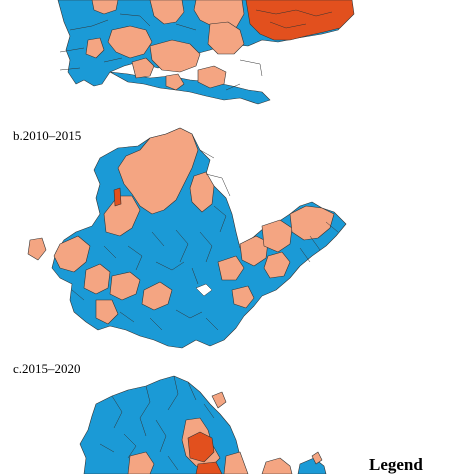 This screenshot has height=475, width=474. Describe the element at coordinates (163, 424) in the screenshot. I see `panel-c-base` at that location.